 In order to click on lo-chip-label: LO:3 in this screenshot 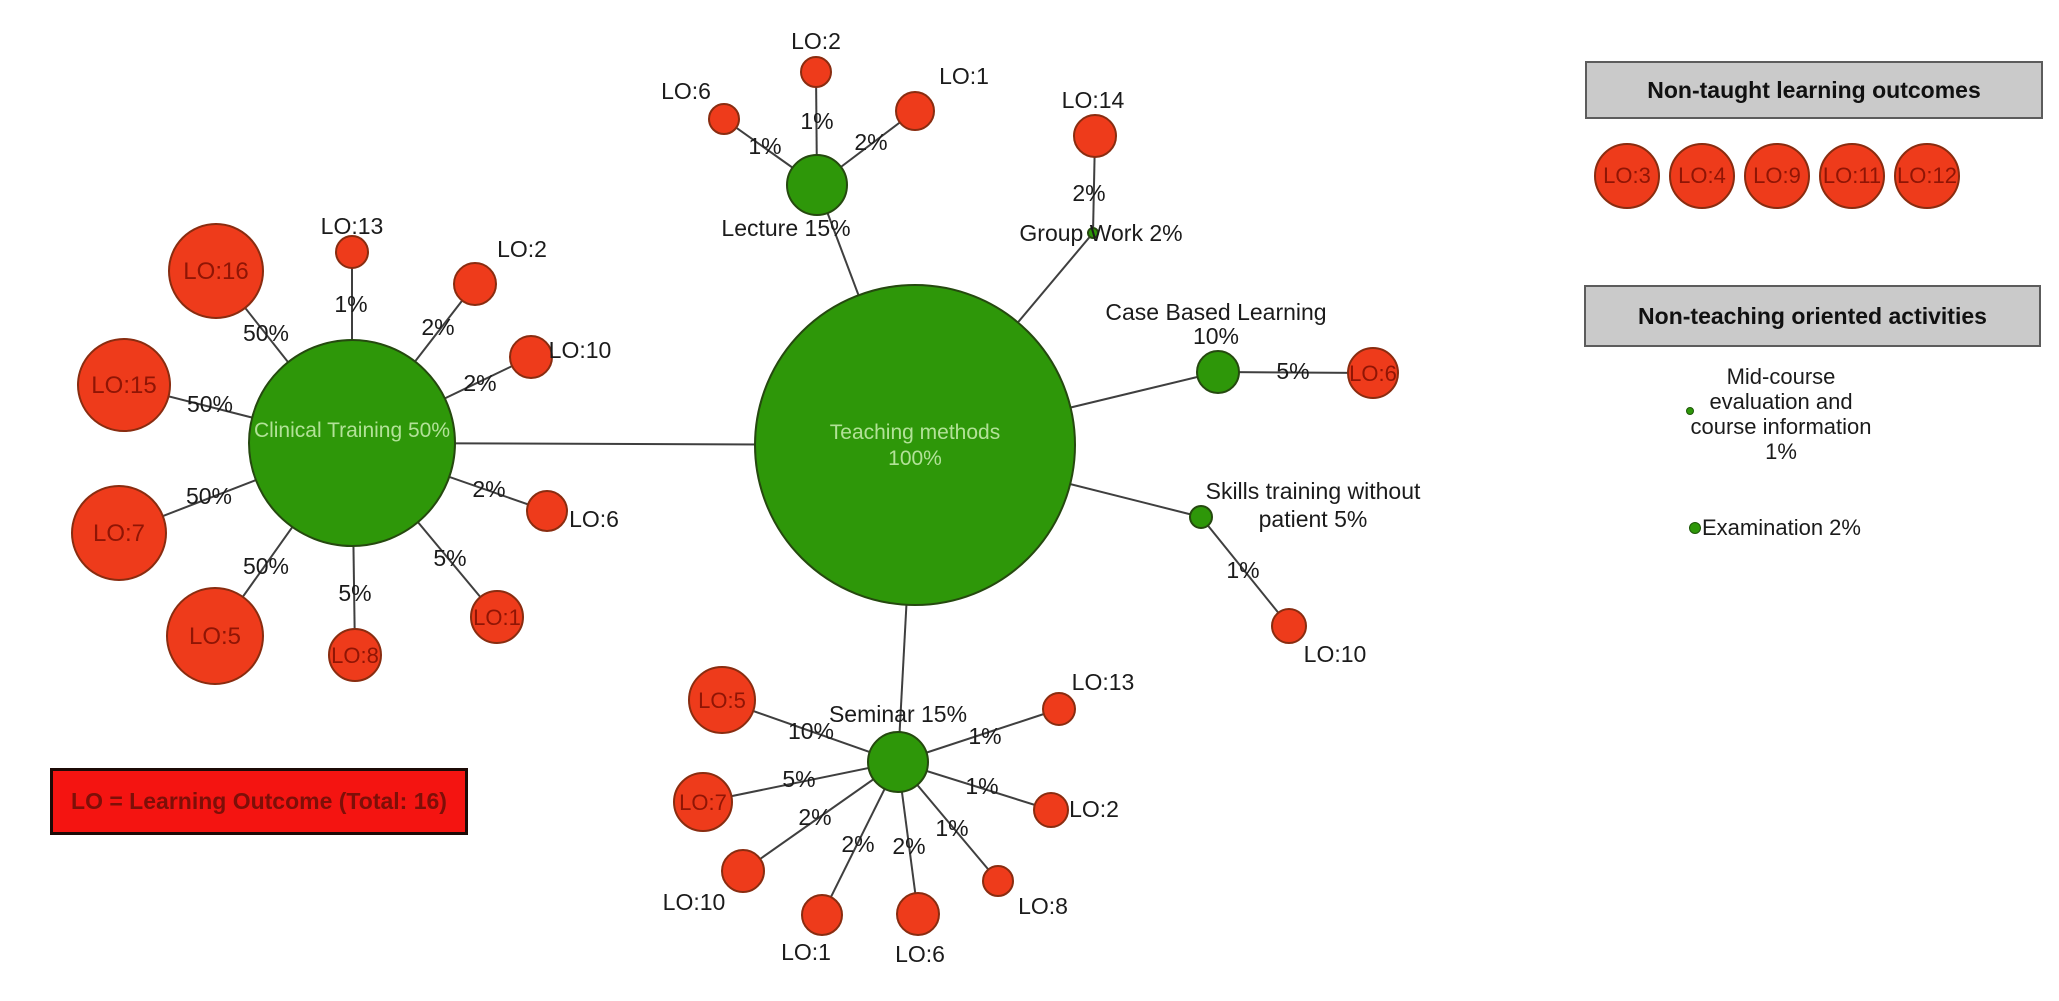, I will do `click(1627, 175)`.